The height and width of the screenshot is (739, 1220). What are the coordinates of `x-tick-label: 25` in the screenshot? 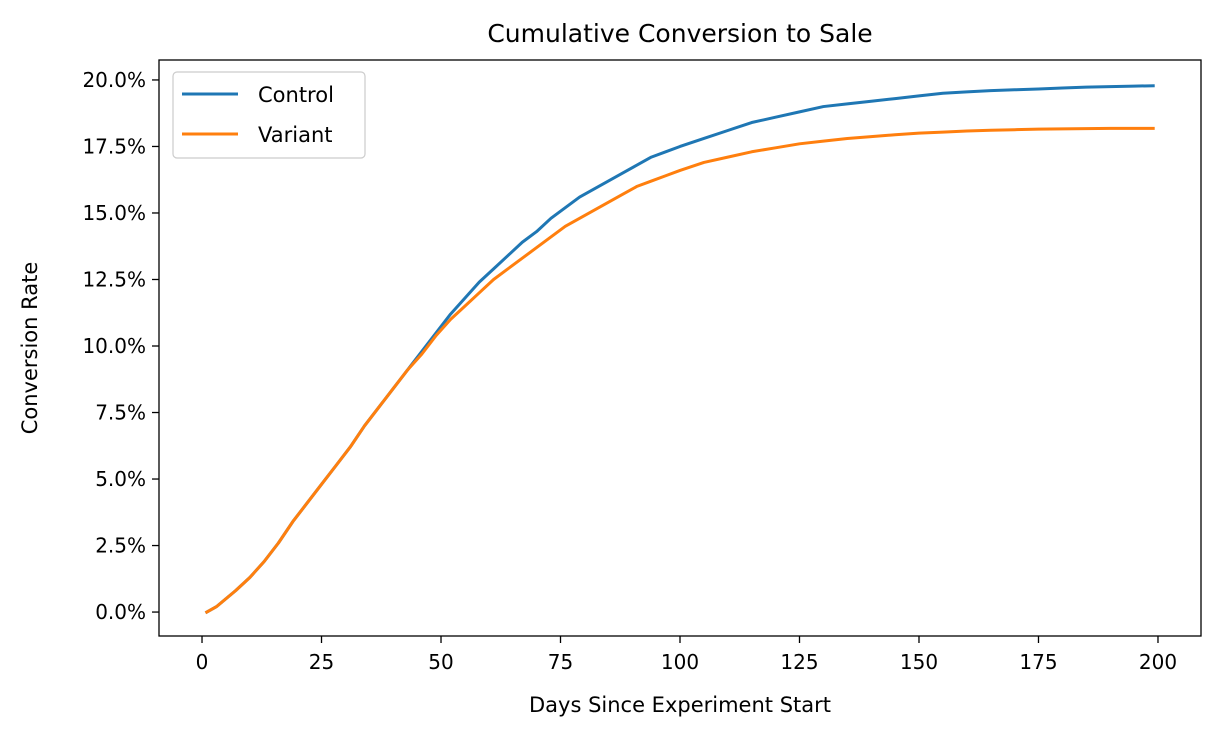 It's located at (321, 662).